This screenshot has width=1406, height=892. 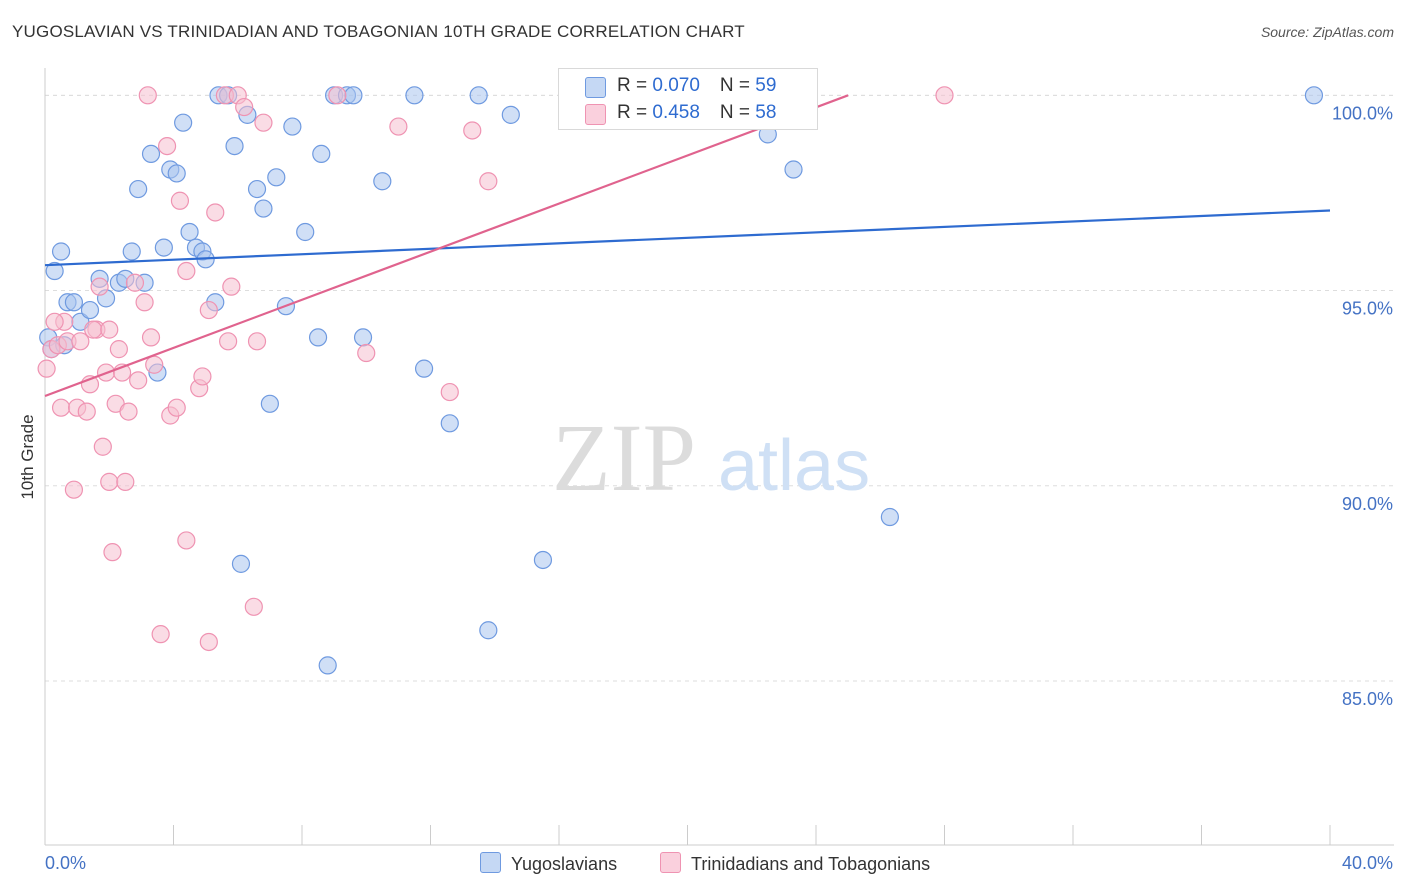 I want to click on legend-r-value: 0.070, so click(x=676, y=85).